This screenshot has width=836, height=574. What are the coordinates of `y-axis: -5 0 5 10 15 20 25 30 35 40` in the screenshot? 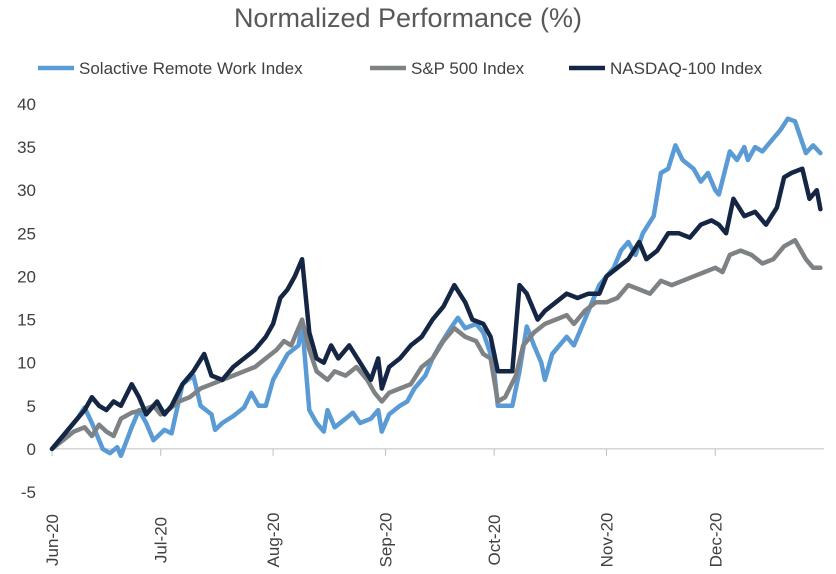 It's located at (26, 298).